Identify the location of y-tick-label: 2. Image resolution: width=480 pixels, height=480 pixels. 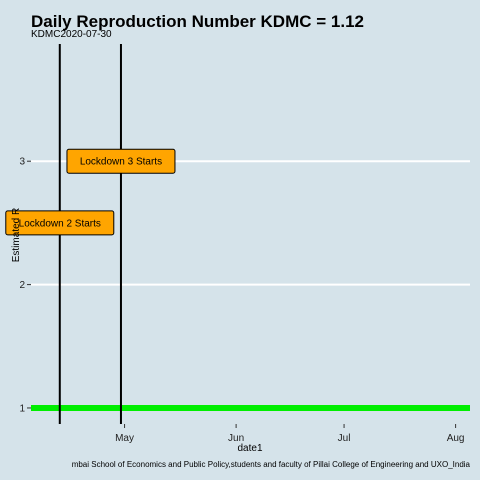
(22, 285).